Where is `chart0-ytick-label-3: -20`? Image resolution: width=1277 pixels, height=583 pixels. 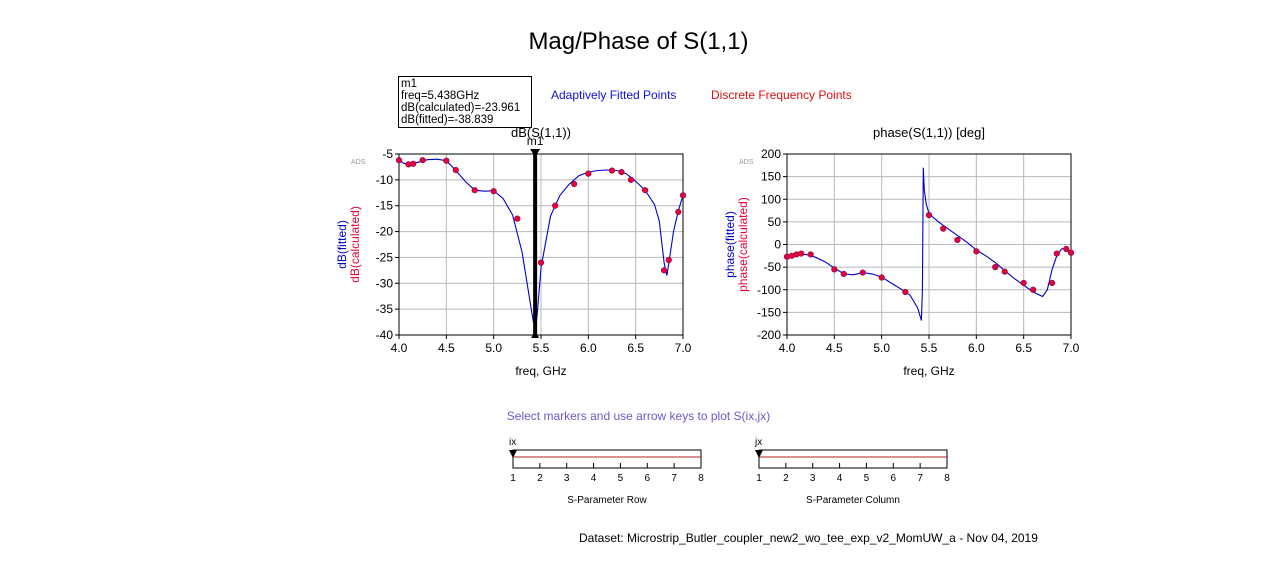 chart0-ytick-label-3: -20 is located at coordinates (385, 232).